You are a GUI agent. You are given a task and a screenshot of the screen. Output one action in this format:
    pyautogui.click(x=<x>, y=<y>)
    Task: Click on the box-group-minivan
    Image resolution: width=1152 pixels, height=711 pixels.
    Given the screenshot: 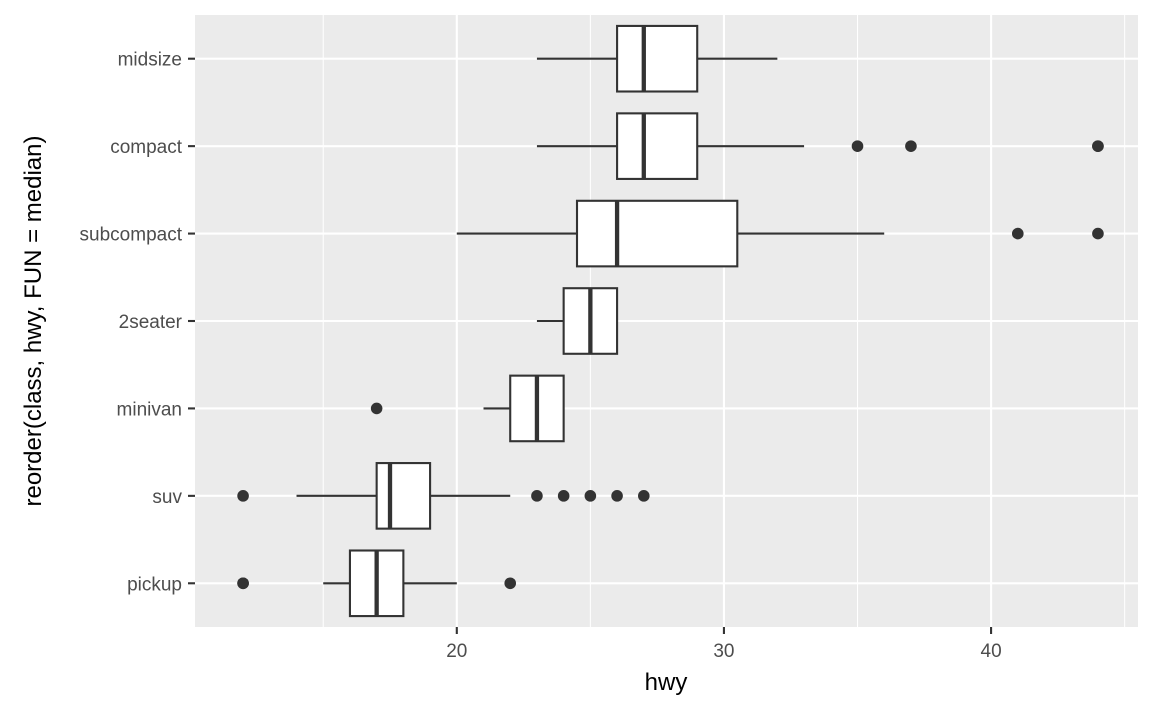 What is the action you would take?
    pyautogui.click(x=467, y=408)
    